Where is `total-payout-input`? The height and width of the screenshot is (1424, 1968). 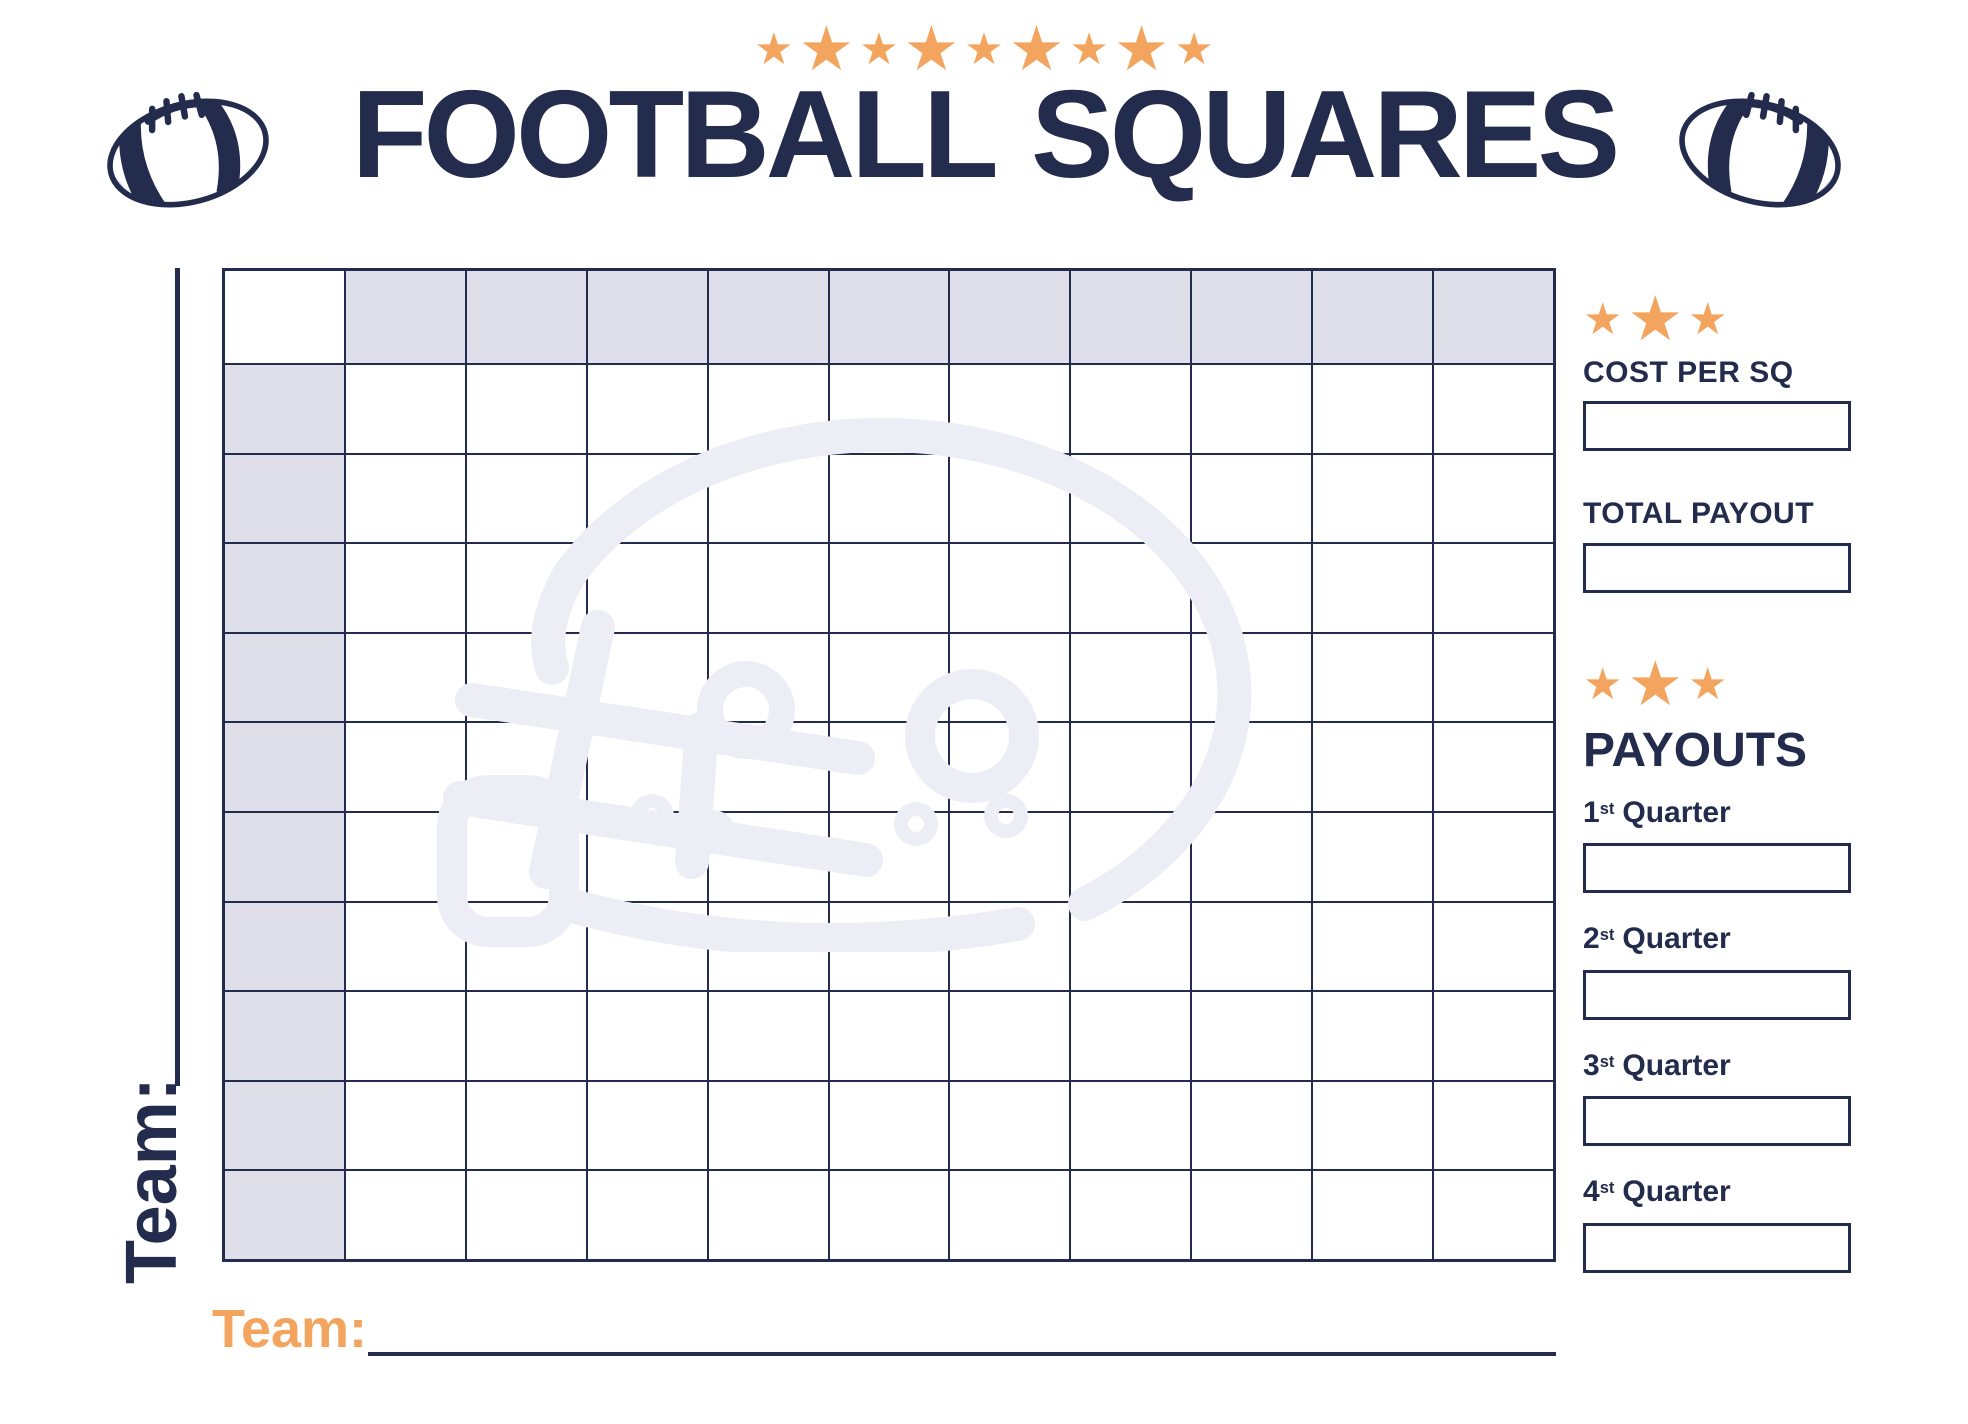 total-payout-input is located at coordinates (1717, 567).